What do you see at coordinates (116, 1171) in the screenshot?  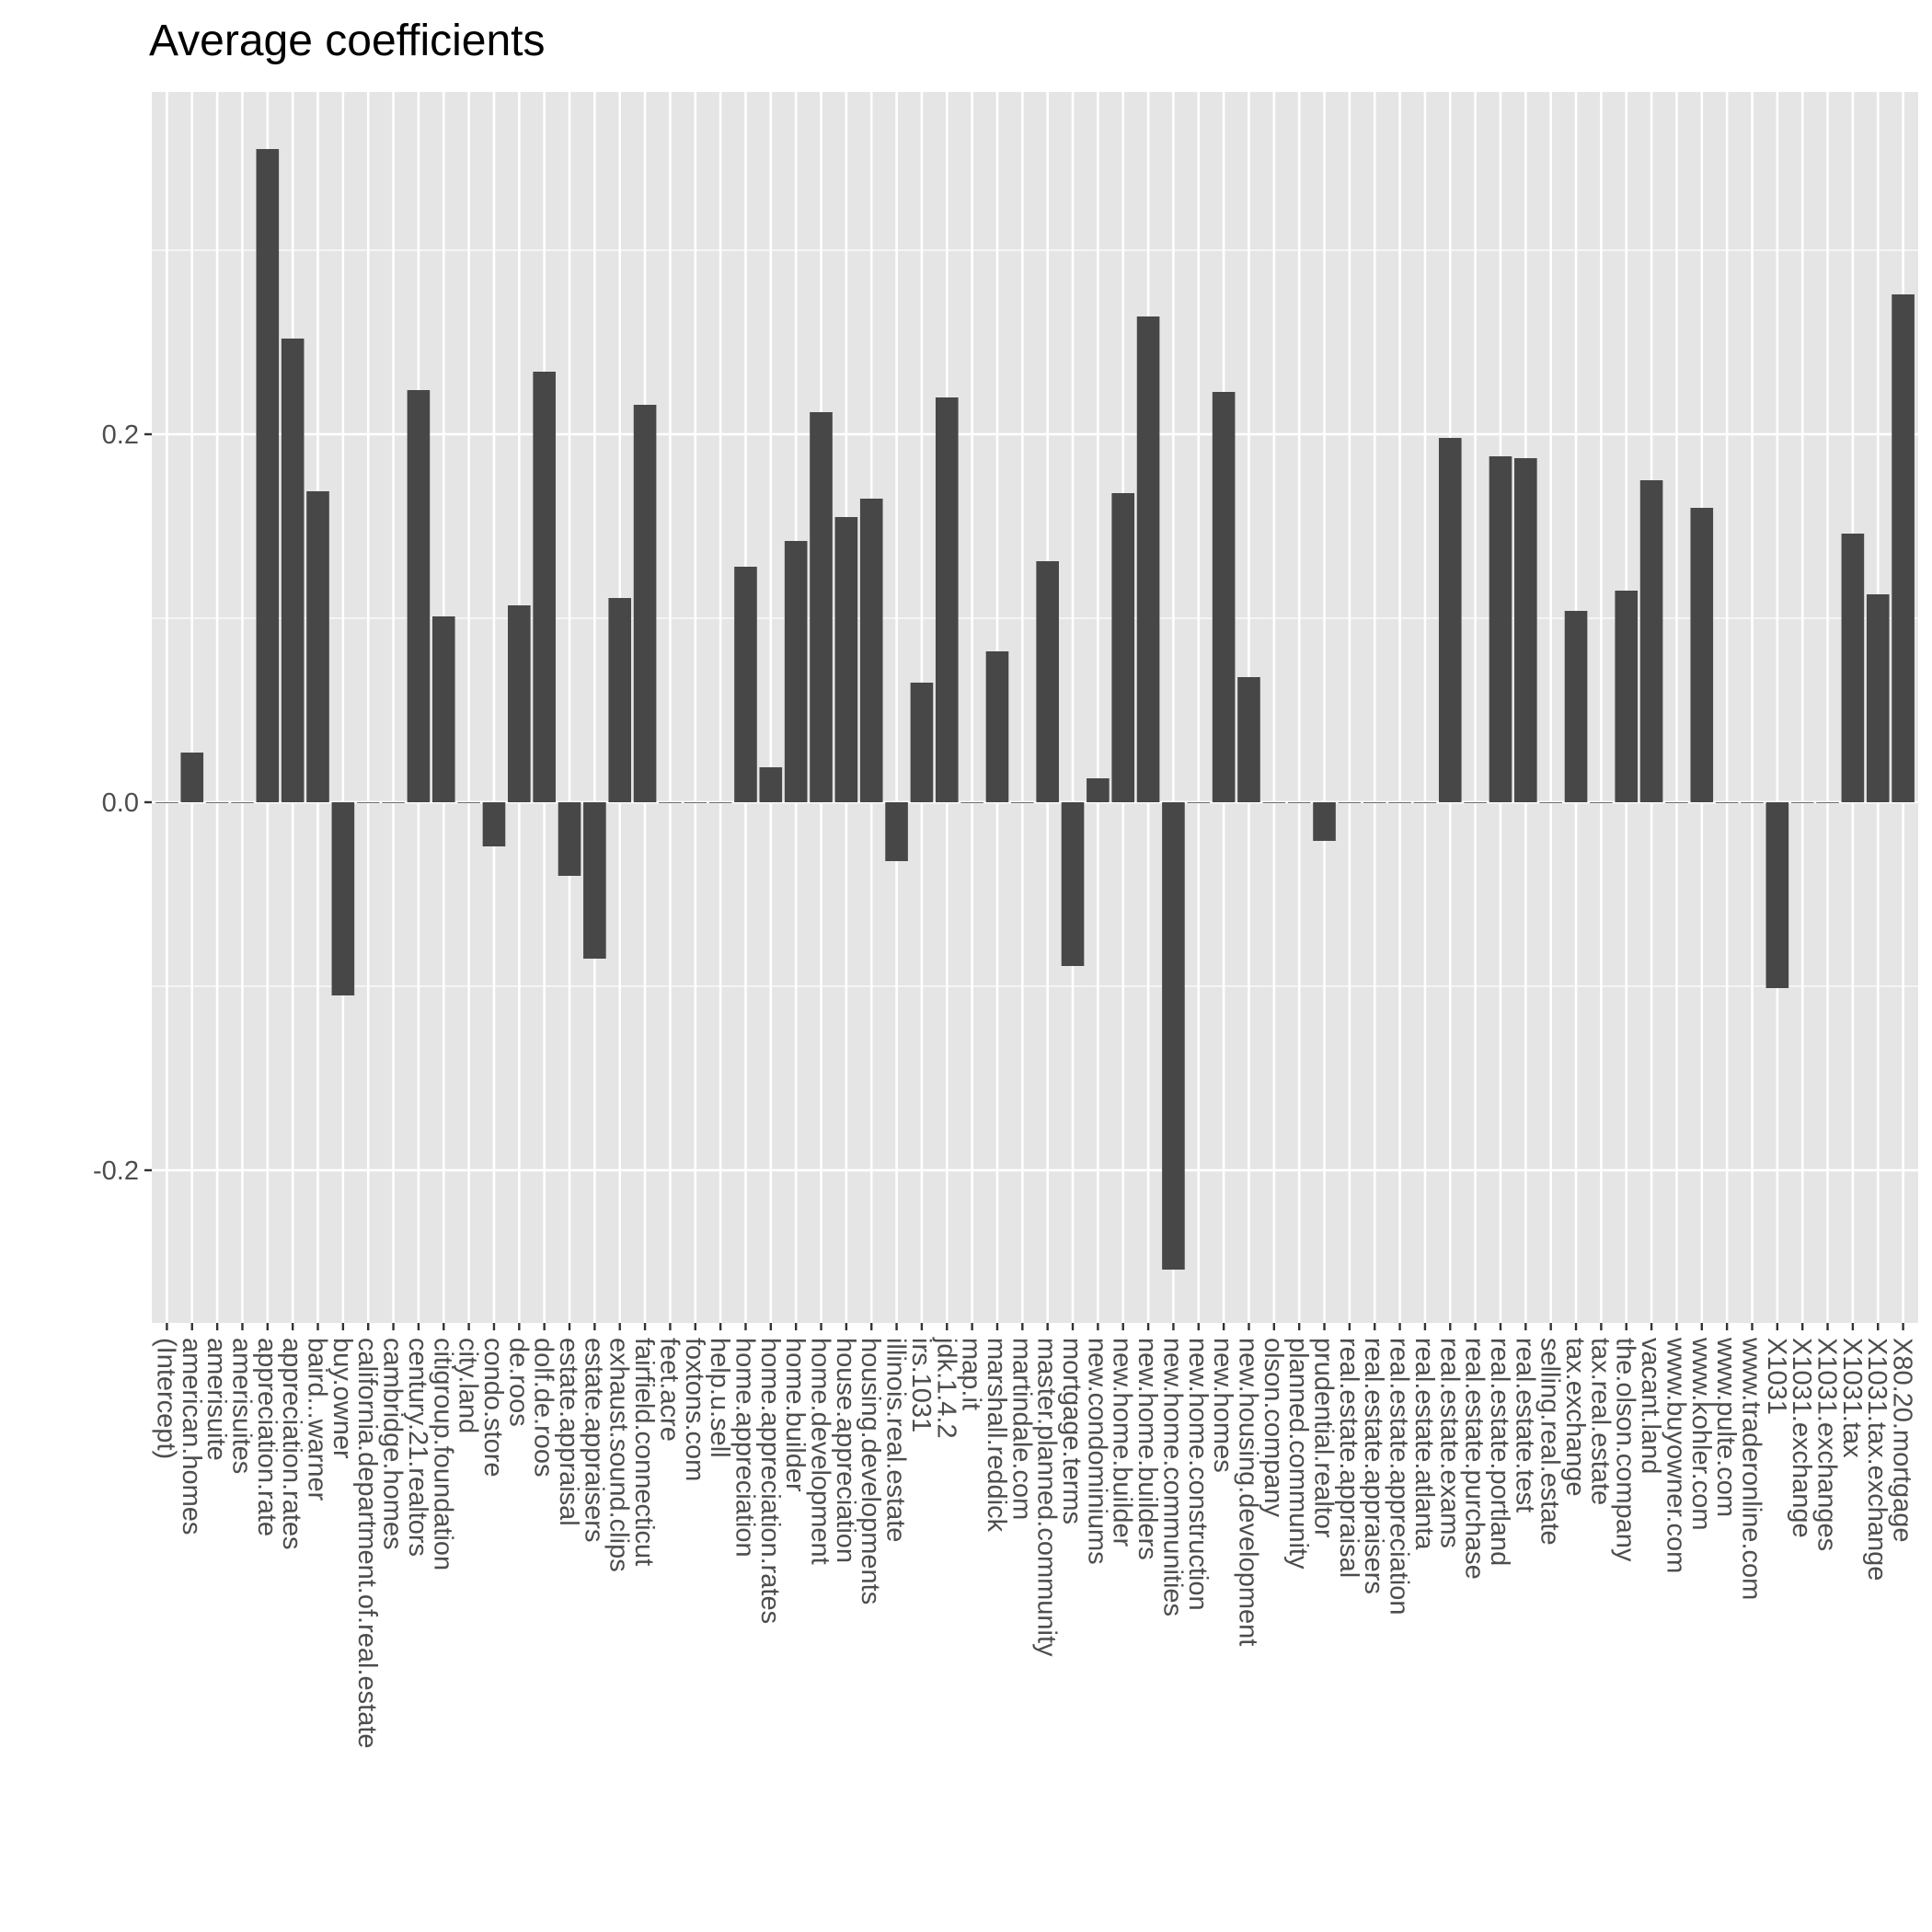 I see `y-tick-label: -0.2` at bounding box center [116, 1171].